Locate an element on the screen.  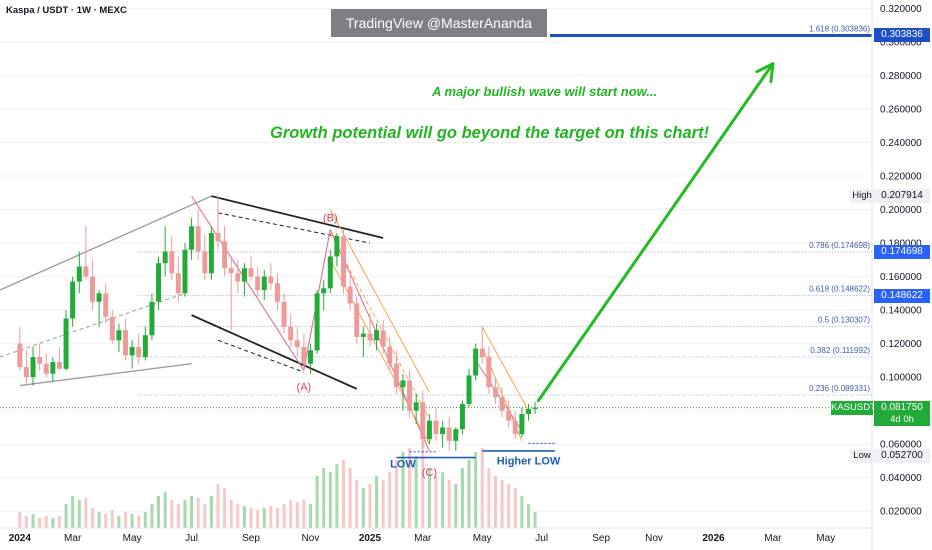
time-tick-label: 2024 is located at coordinates (20, 538).